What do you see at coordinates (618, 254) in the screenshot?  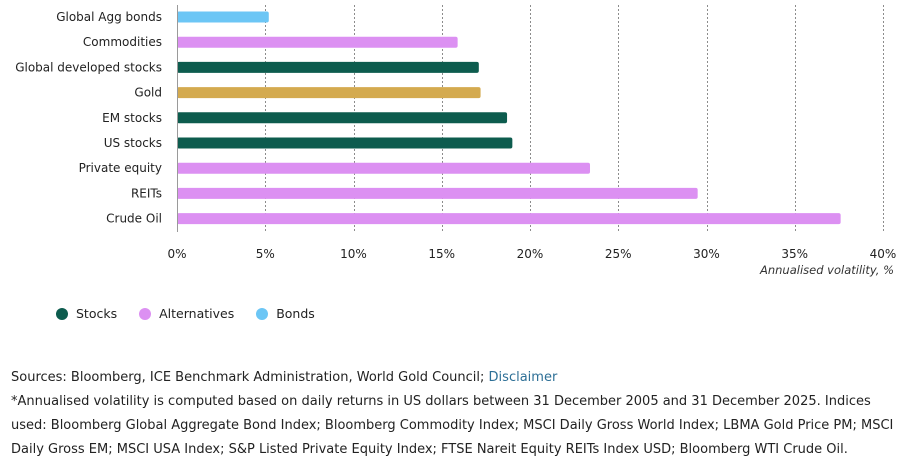 I see `x-tick-label-25: 25%` at bounding box center [618, 254].